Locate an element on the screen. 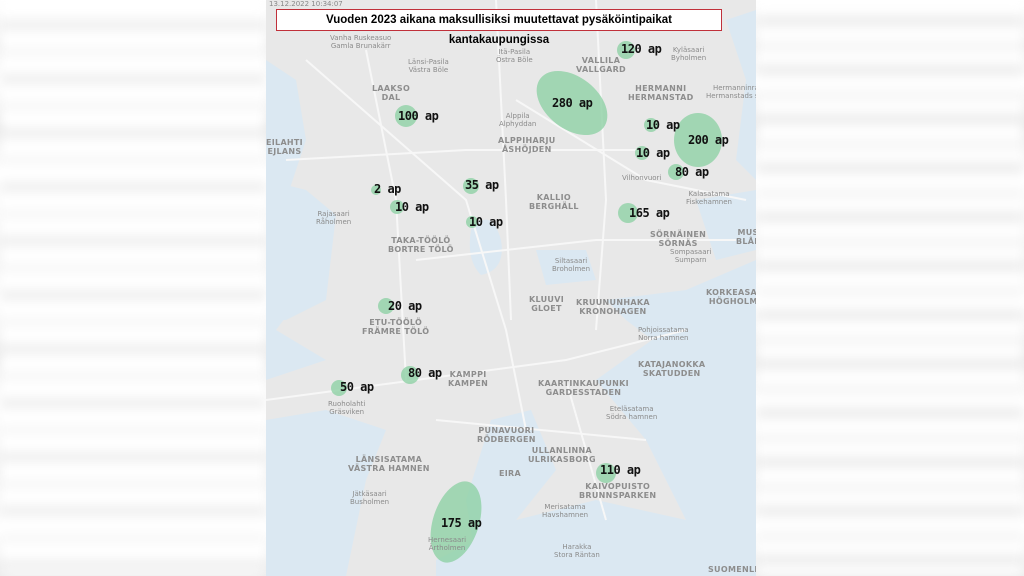  place-label: Ruoholahti Gräsviken is located at coordinates (347, 408).